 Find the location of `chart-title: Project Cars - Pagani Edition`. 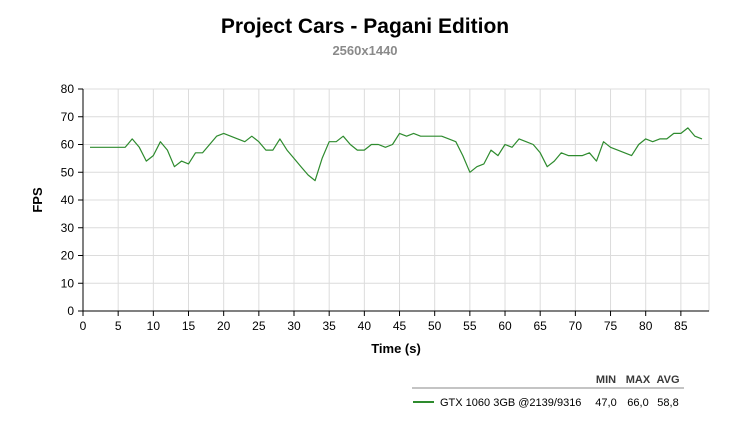

chart-title: Project Cars - Pagani Edition is located at coordinates (365, 26).